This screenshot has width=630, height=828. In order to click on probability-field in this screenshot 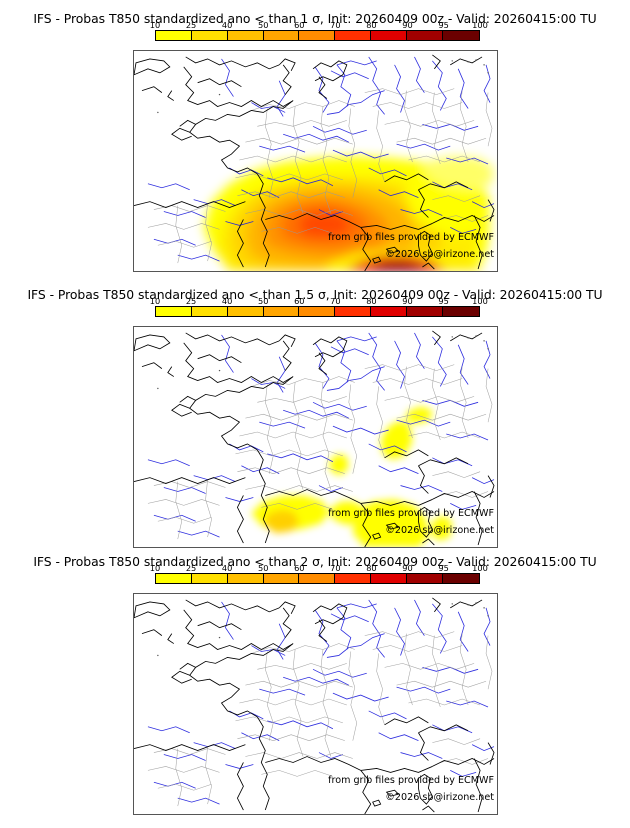, I will do `click(352, 476)`.